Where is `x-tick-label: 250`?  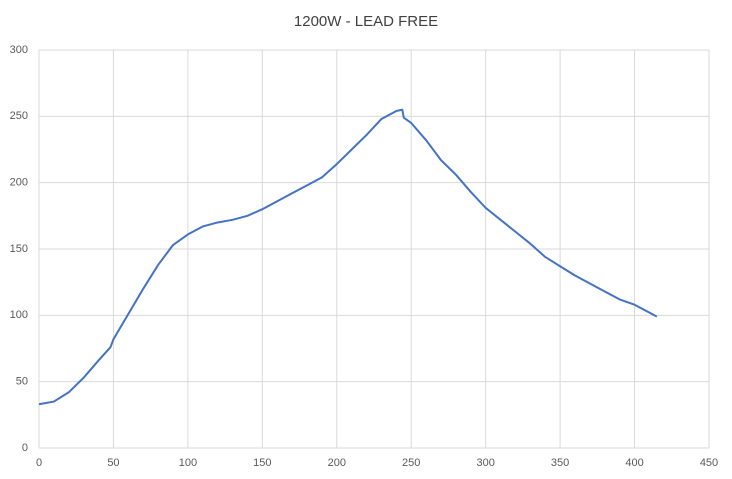 x-tick-label: 250 is located at coordinates (411, 463).